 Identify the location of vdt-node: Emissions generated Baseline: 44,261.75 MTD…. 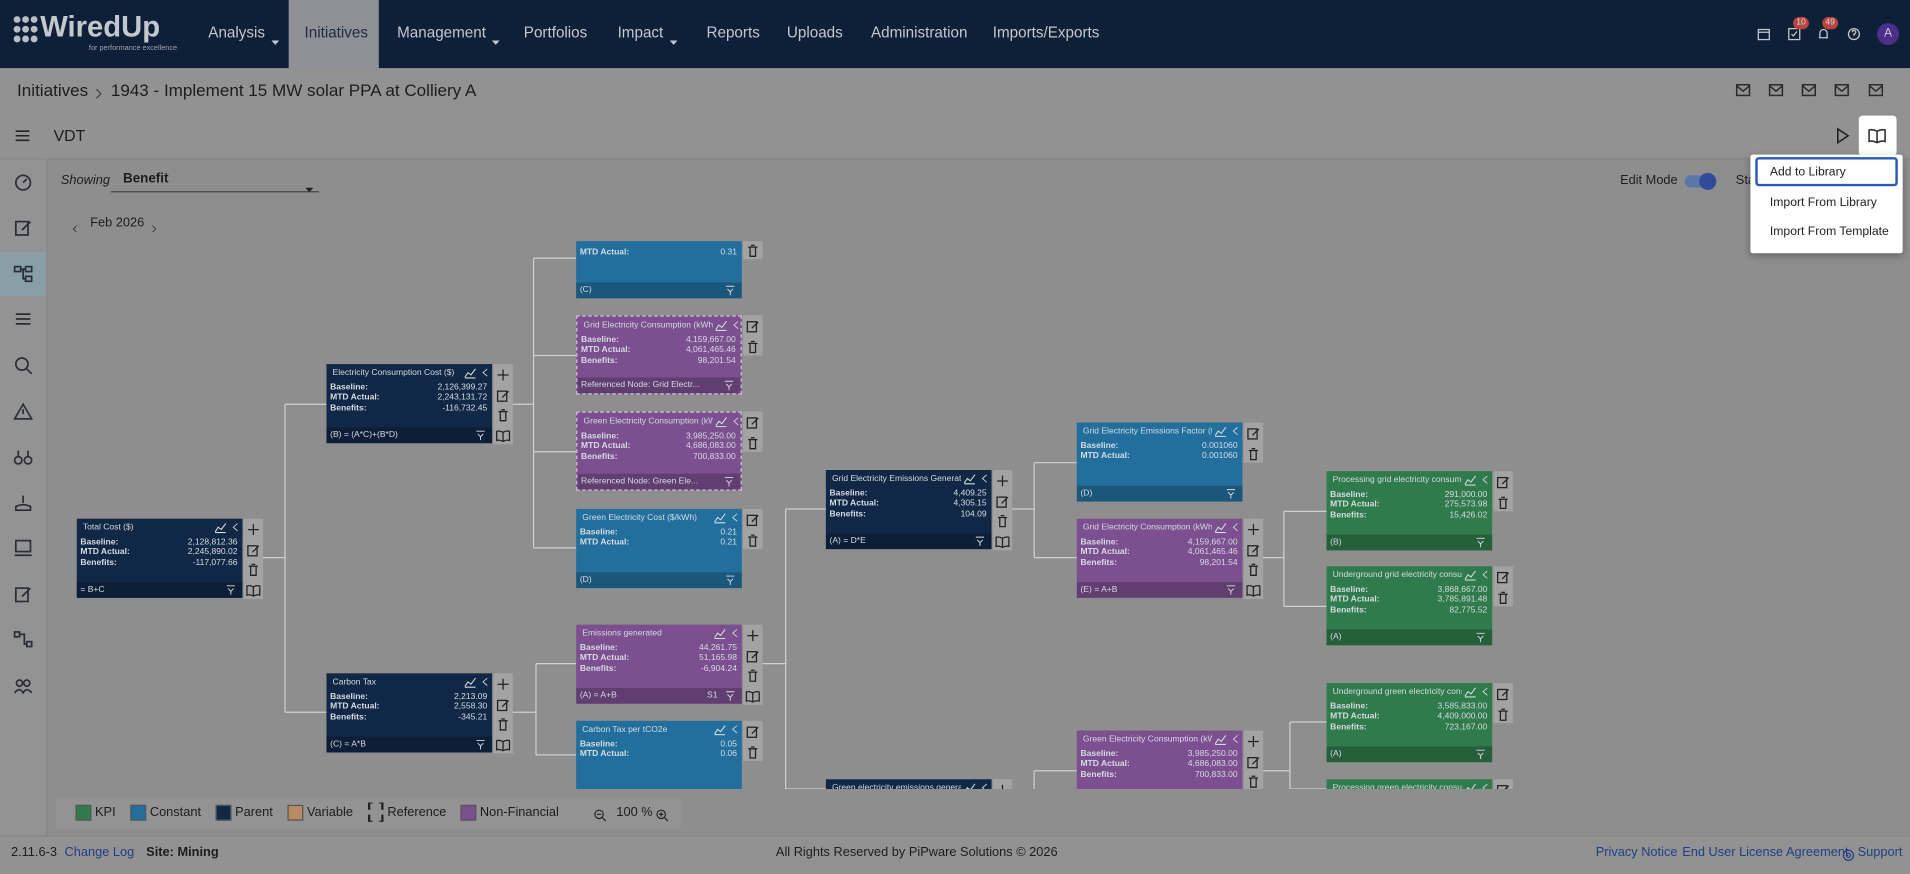
(659, 664).